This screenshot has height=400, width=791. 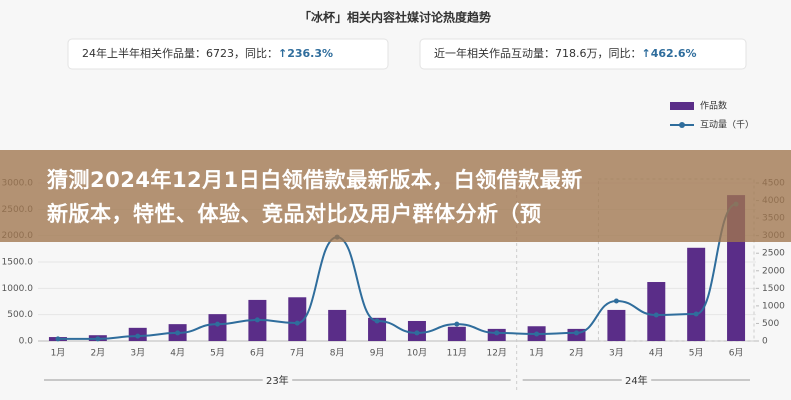 I want to click on group-label: 23年, so click(x=277, y=380).